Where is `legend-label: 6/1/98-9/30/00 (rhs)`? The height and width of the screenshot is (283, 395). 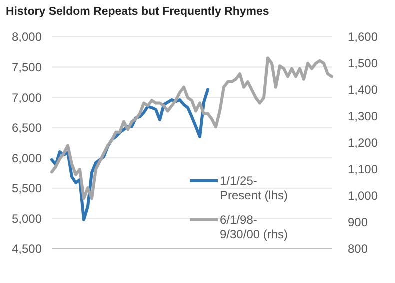 legend-label: 6/1/98-9/30/00 (rhs) is located at coordinates (254, 227).